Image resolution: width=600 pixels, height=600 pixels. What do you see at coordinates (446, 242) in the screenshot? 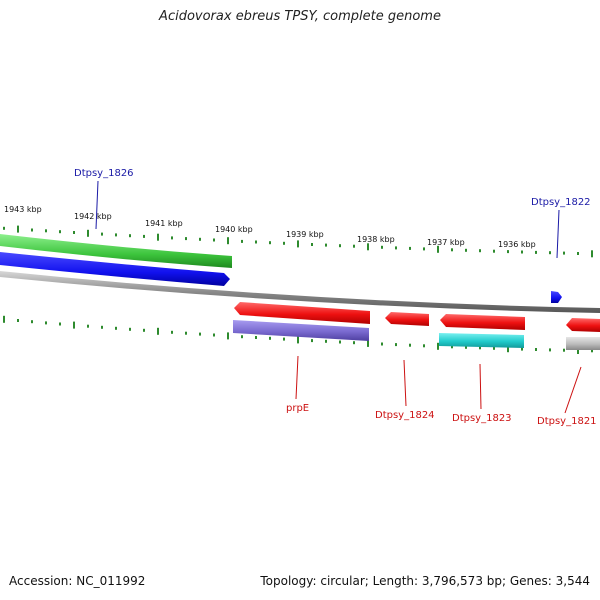
I see `scale-label: 1937 kbp` at bounding box center [446, 242].